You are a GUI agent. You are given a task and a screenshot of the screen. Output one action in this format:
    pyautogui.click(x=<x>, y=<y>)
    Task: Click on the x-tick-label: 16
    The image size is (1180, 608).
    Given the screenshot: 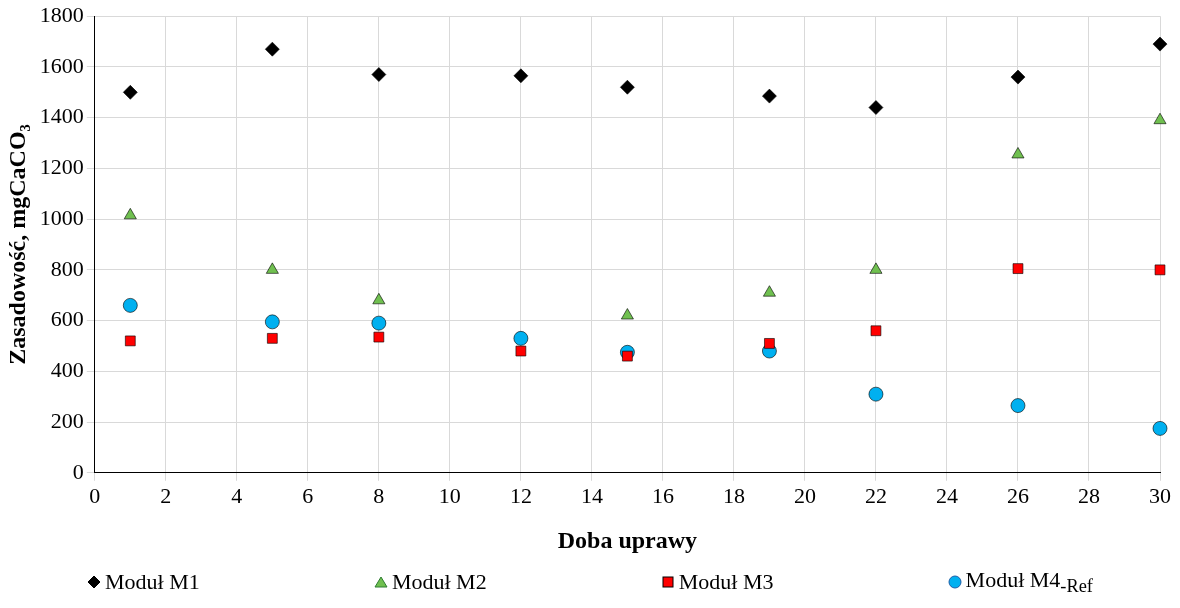 What is the action you would take?
    pyautogui.click(x=662, y=495)
    